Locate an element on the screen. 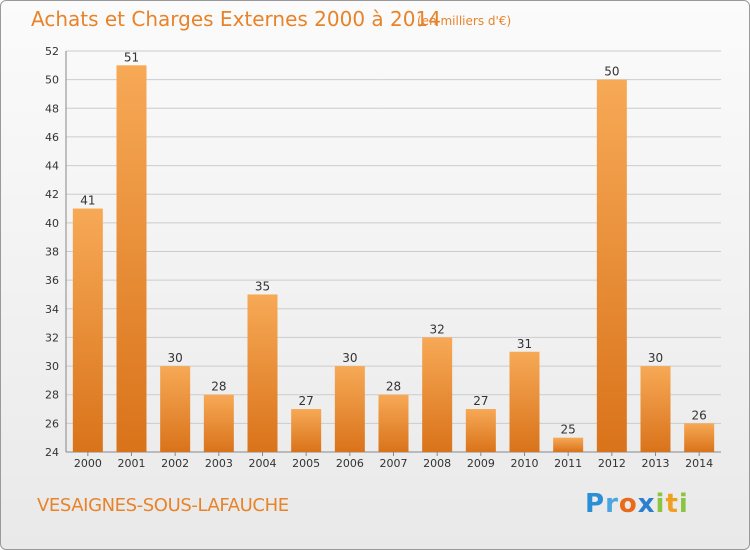  y-tick-label: 46 is located at coordinates (52, 137).